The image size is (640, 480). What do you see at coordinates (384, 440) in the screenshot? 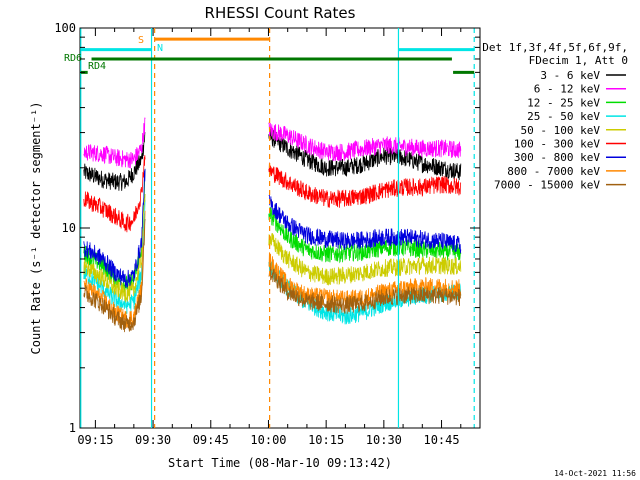
I see `x-tick-label-5: 10:30` at bounding box center [384, 440].